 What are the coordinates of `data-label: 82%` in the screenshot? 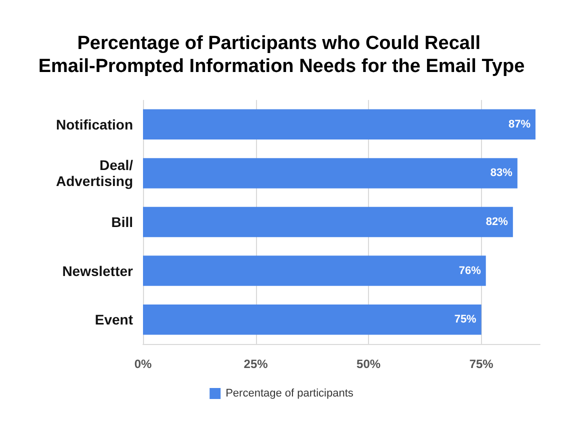 It's located at (497, 222).